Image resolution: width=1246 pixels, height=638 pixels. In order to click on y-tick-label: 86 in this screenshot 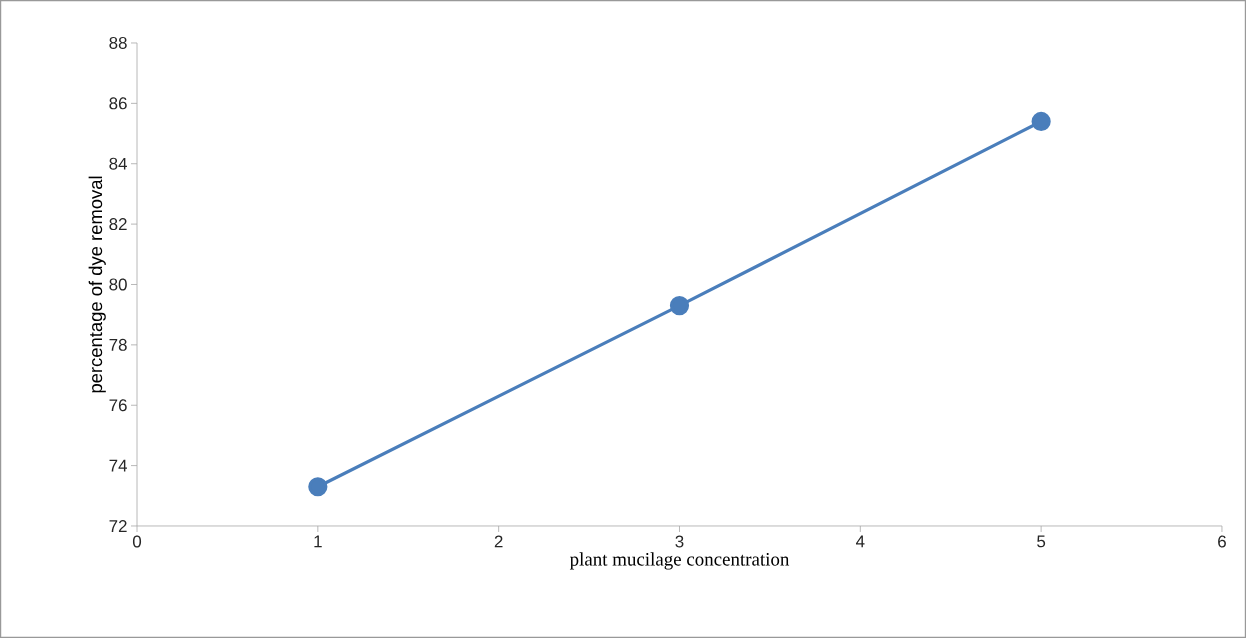, I will do `click(118, 103)`.